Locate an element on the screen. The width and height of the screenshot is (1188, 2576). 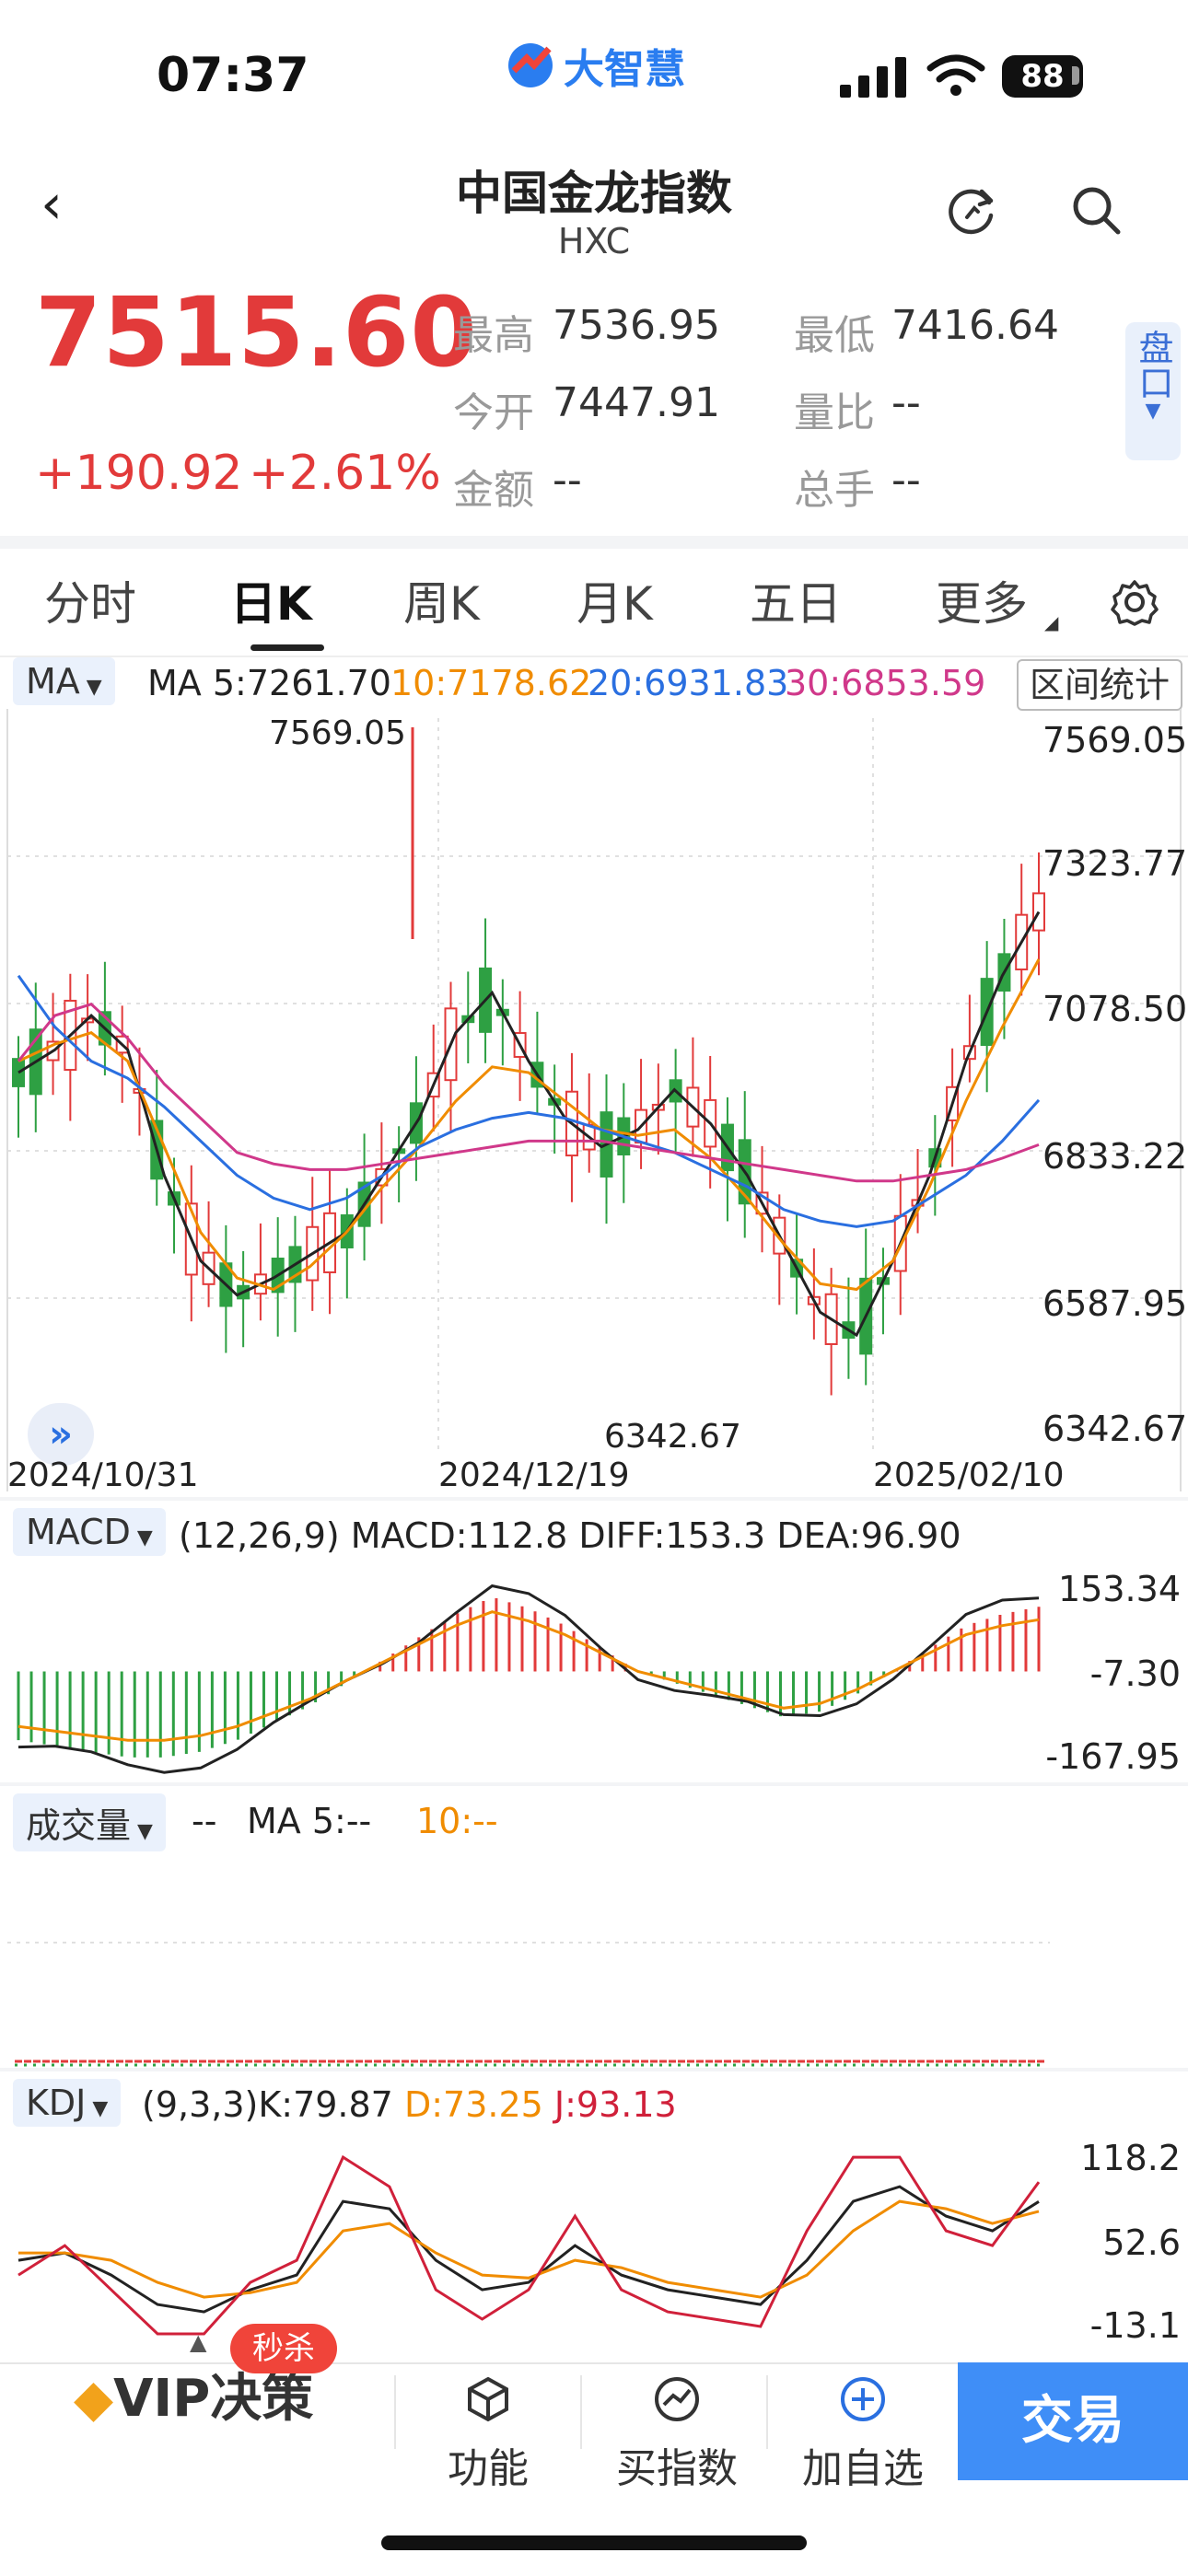
tab-more: 更多 is located at coordinates (982, 604).